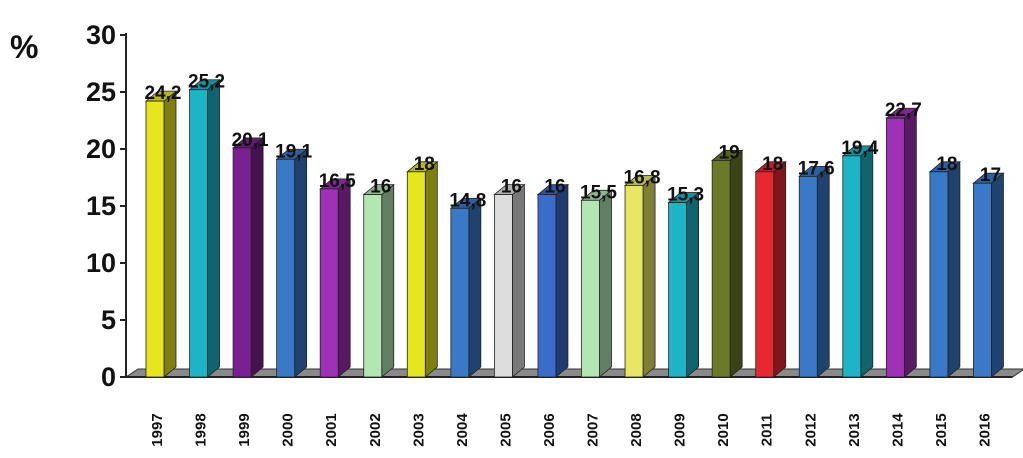 The width and height of the screenshot is (1023, 458). What do you see at coordinates (288, 429) in the screenshot?
I see `x-tick-label: 2000` at bounding box center [288, 429].